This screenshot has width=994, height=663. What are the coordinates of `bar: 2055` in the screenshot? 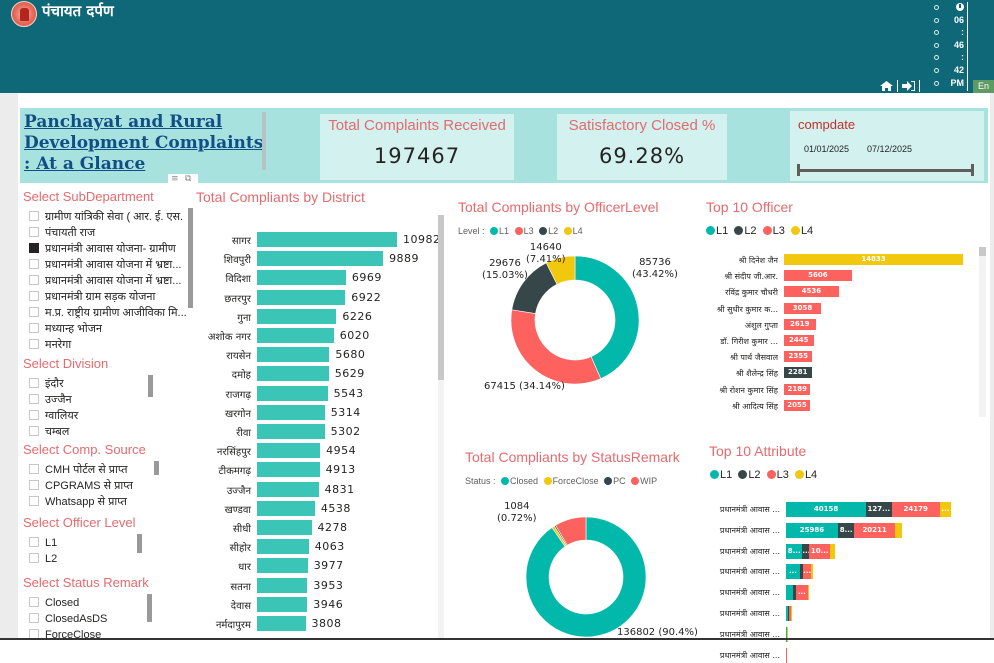 It's located at (797, 405).